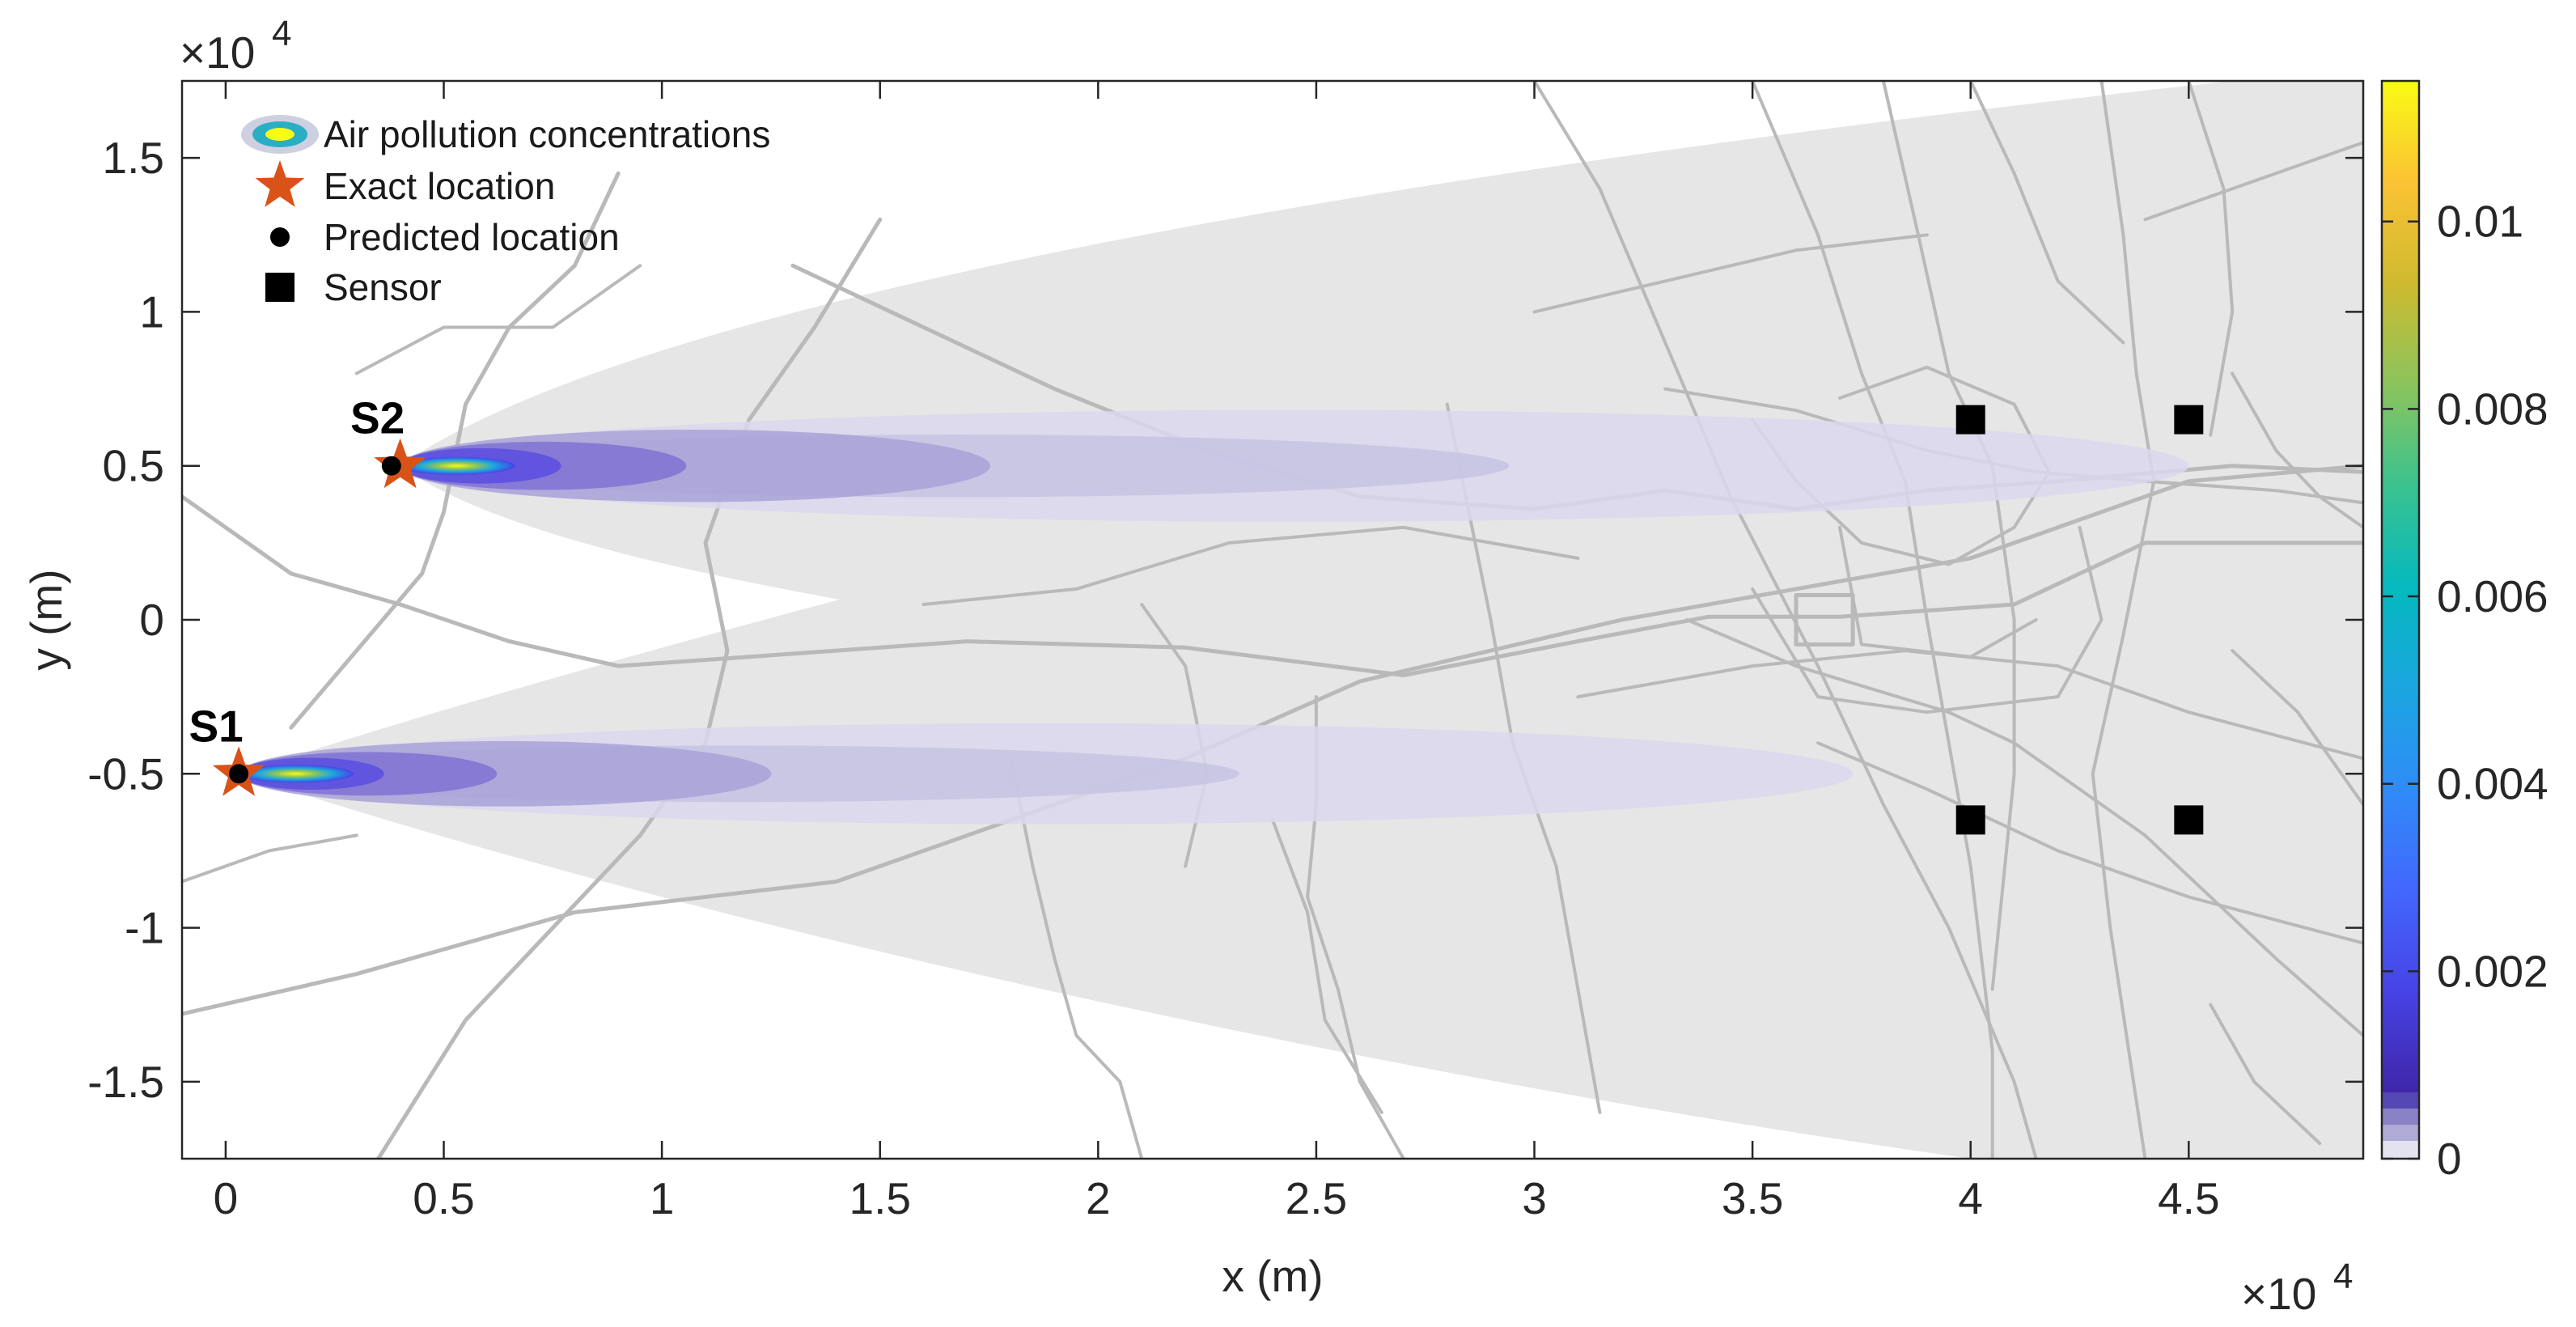  I want to click on colorbar-tick-label: 0.004, so click(2492, 784).